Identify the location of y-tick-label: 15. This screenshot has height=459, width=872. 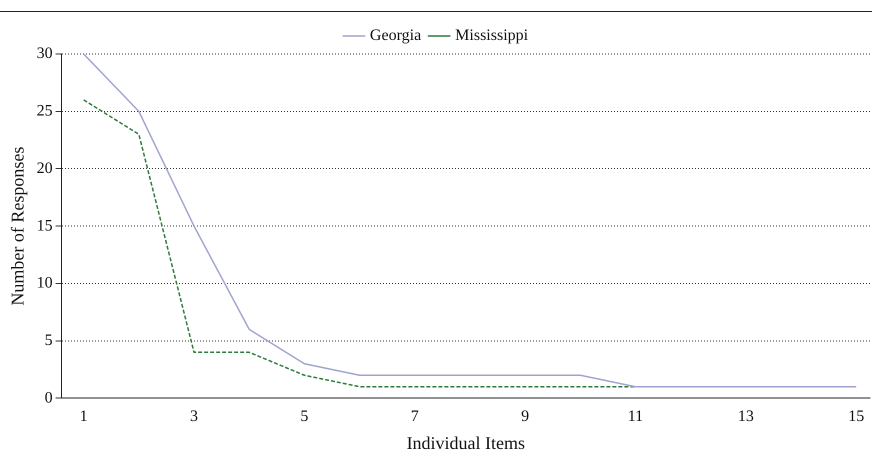
(44, 225).